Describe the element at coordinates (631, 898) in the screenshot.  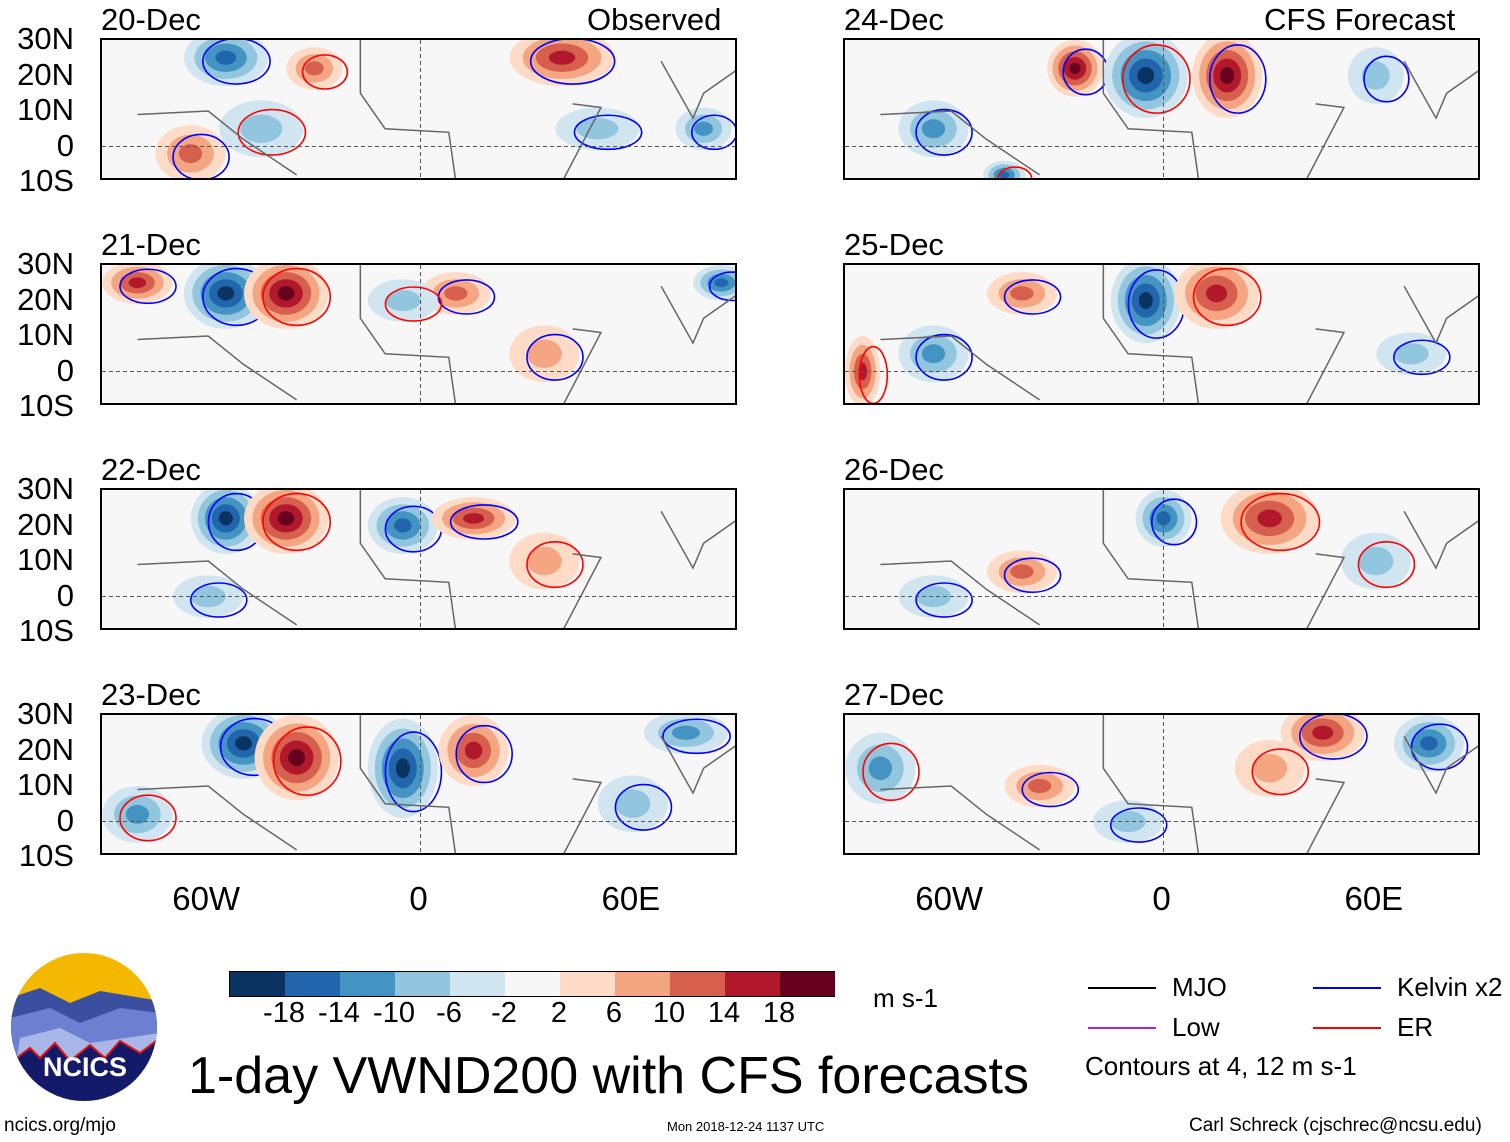
I see `lon-tick-label: 60E` at that location.